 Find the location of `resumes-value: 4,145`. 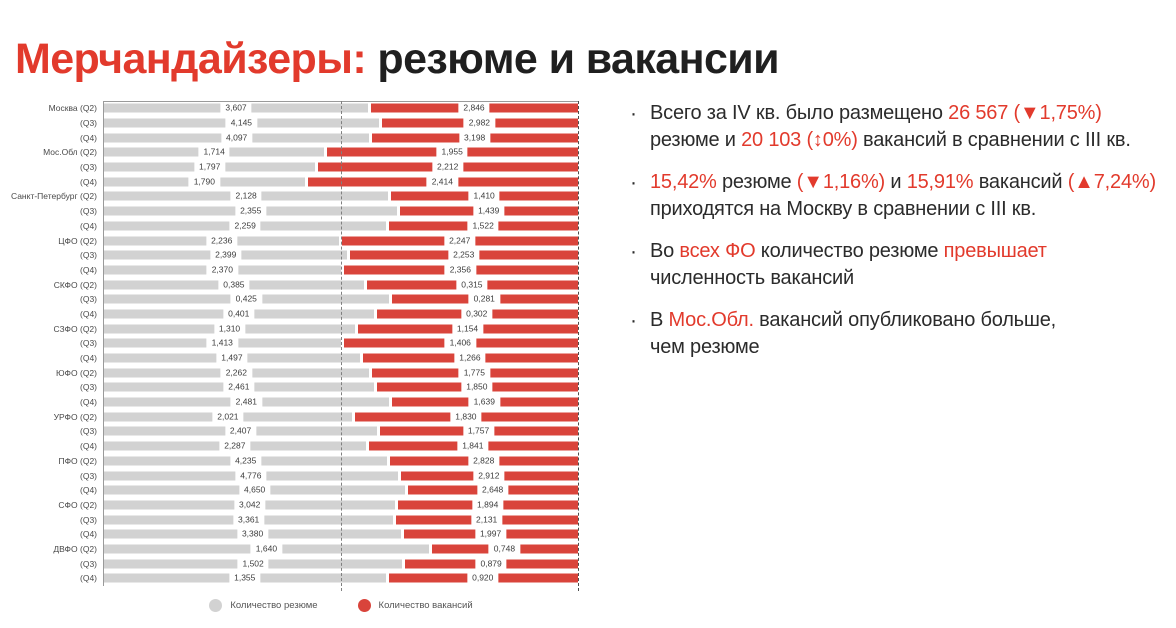

resumes-value: 4,145 is located at coordinates (241, 123).